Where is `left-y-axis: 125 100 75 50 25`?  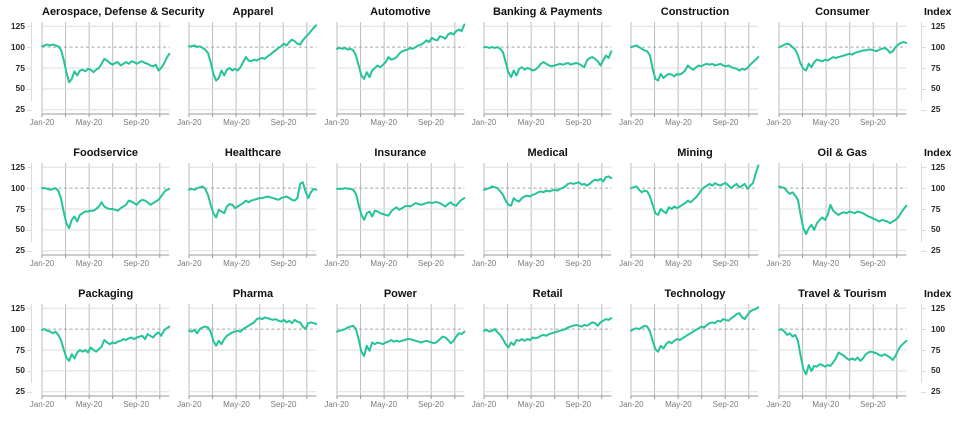
left-y-axis: 125 100 75 50 25 is located at coordinates (17, 67).